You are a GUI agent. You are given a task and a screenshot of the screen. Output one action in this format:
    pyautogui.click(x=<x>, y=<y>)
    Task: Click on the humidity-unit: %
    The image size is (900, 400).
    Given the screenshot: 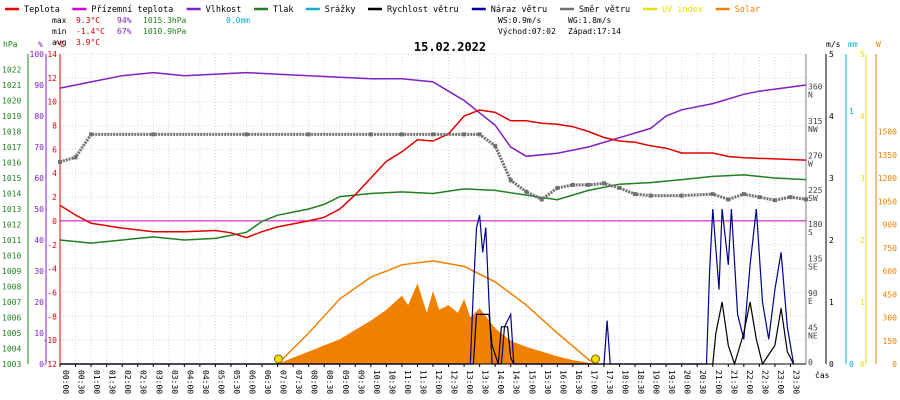 What is the action you would take?
    pyautogui.click(x=40, y=44)
    